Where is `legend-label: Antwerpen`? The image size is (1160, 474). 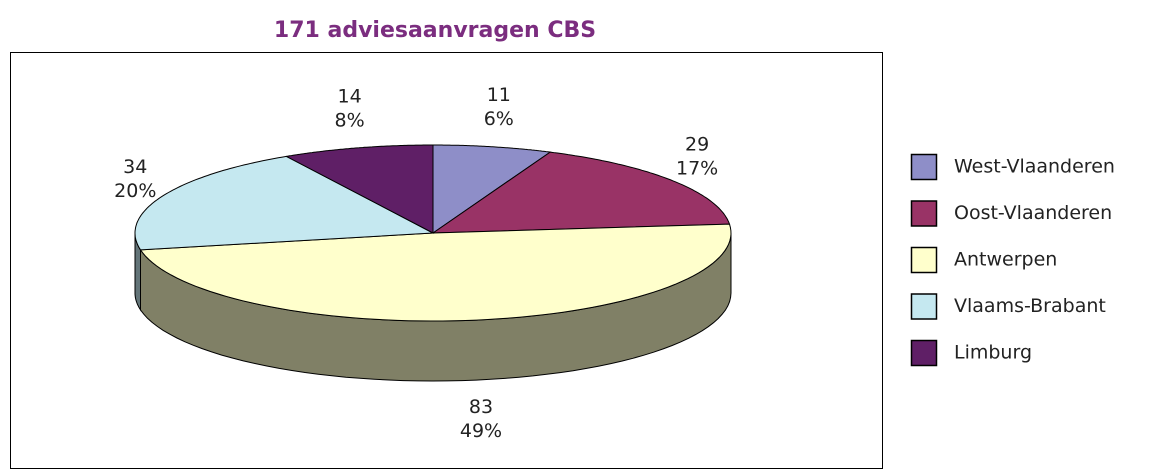 legend-label: Antwerpen is located at coordinates (1005, 260).